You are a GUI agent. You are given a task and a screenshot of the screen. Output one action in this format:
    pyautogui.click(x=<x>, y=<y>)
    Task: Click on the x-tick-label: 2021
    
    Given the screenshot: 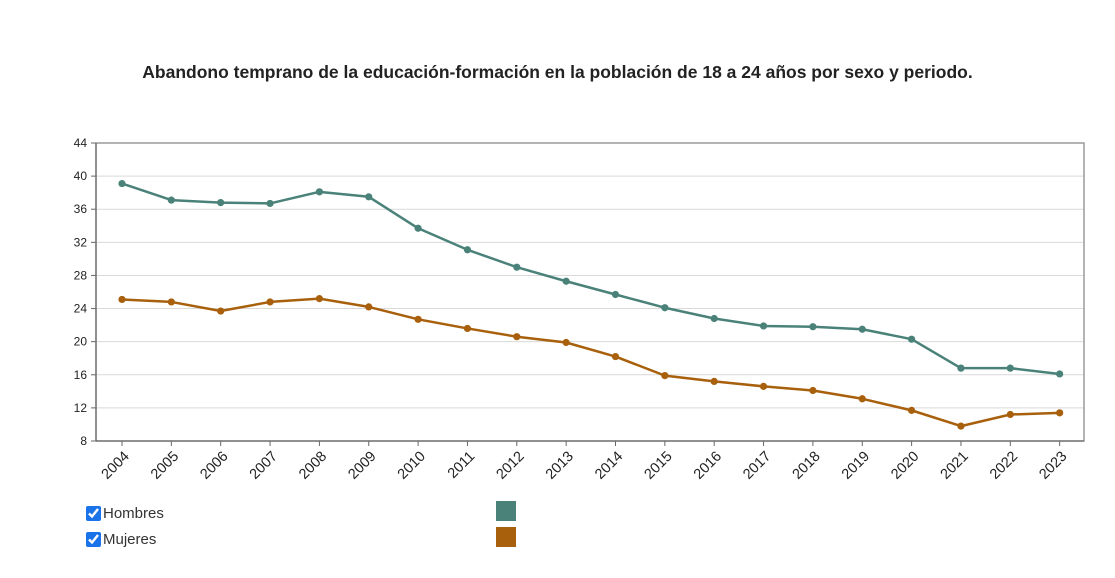 What is the action you would take?
    pyautogui.click(x=955, y=466)
    